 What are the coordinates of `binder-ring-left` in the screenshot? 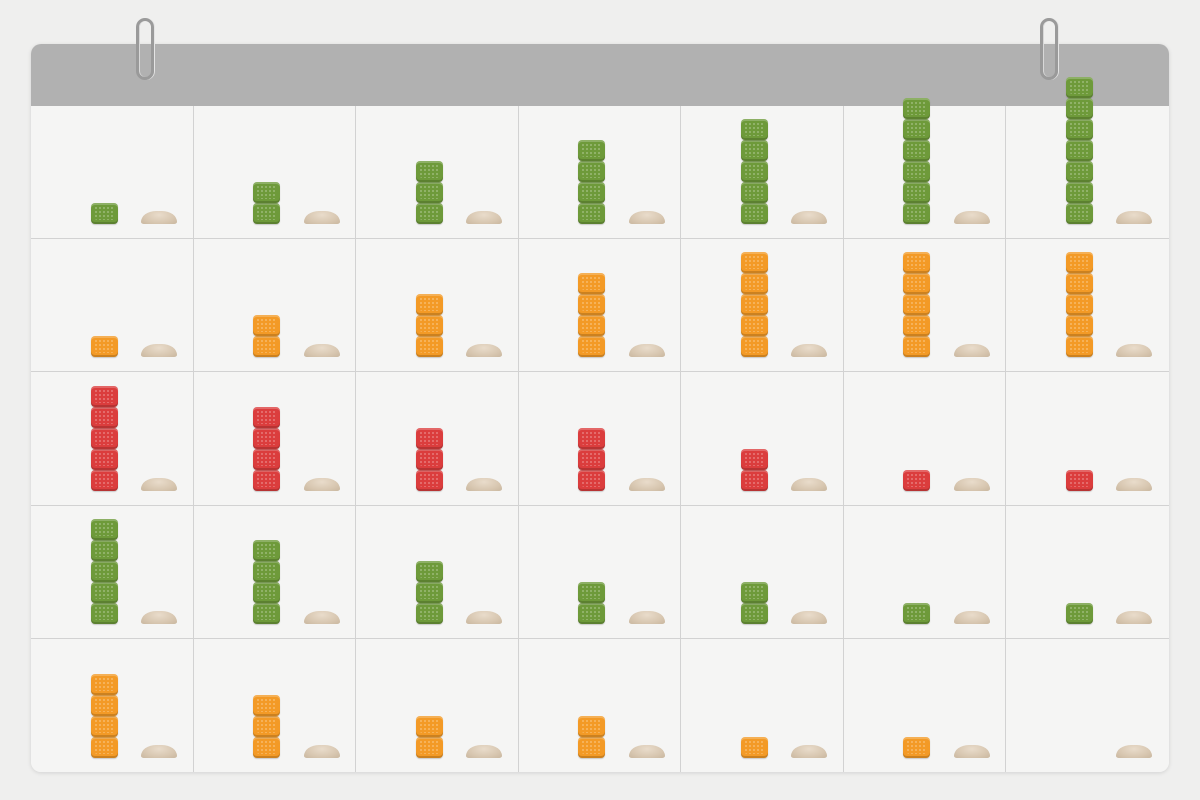 It's located at (145, 49).